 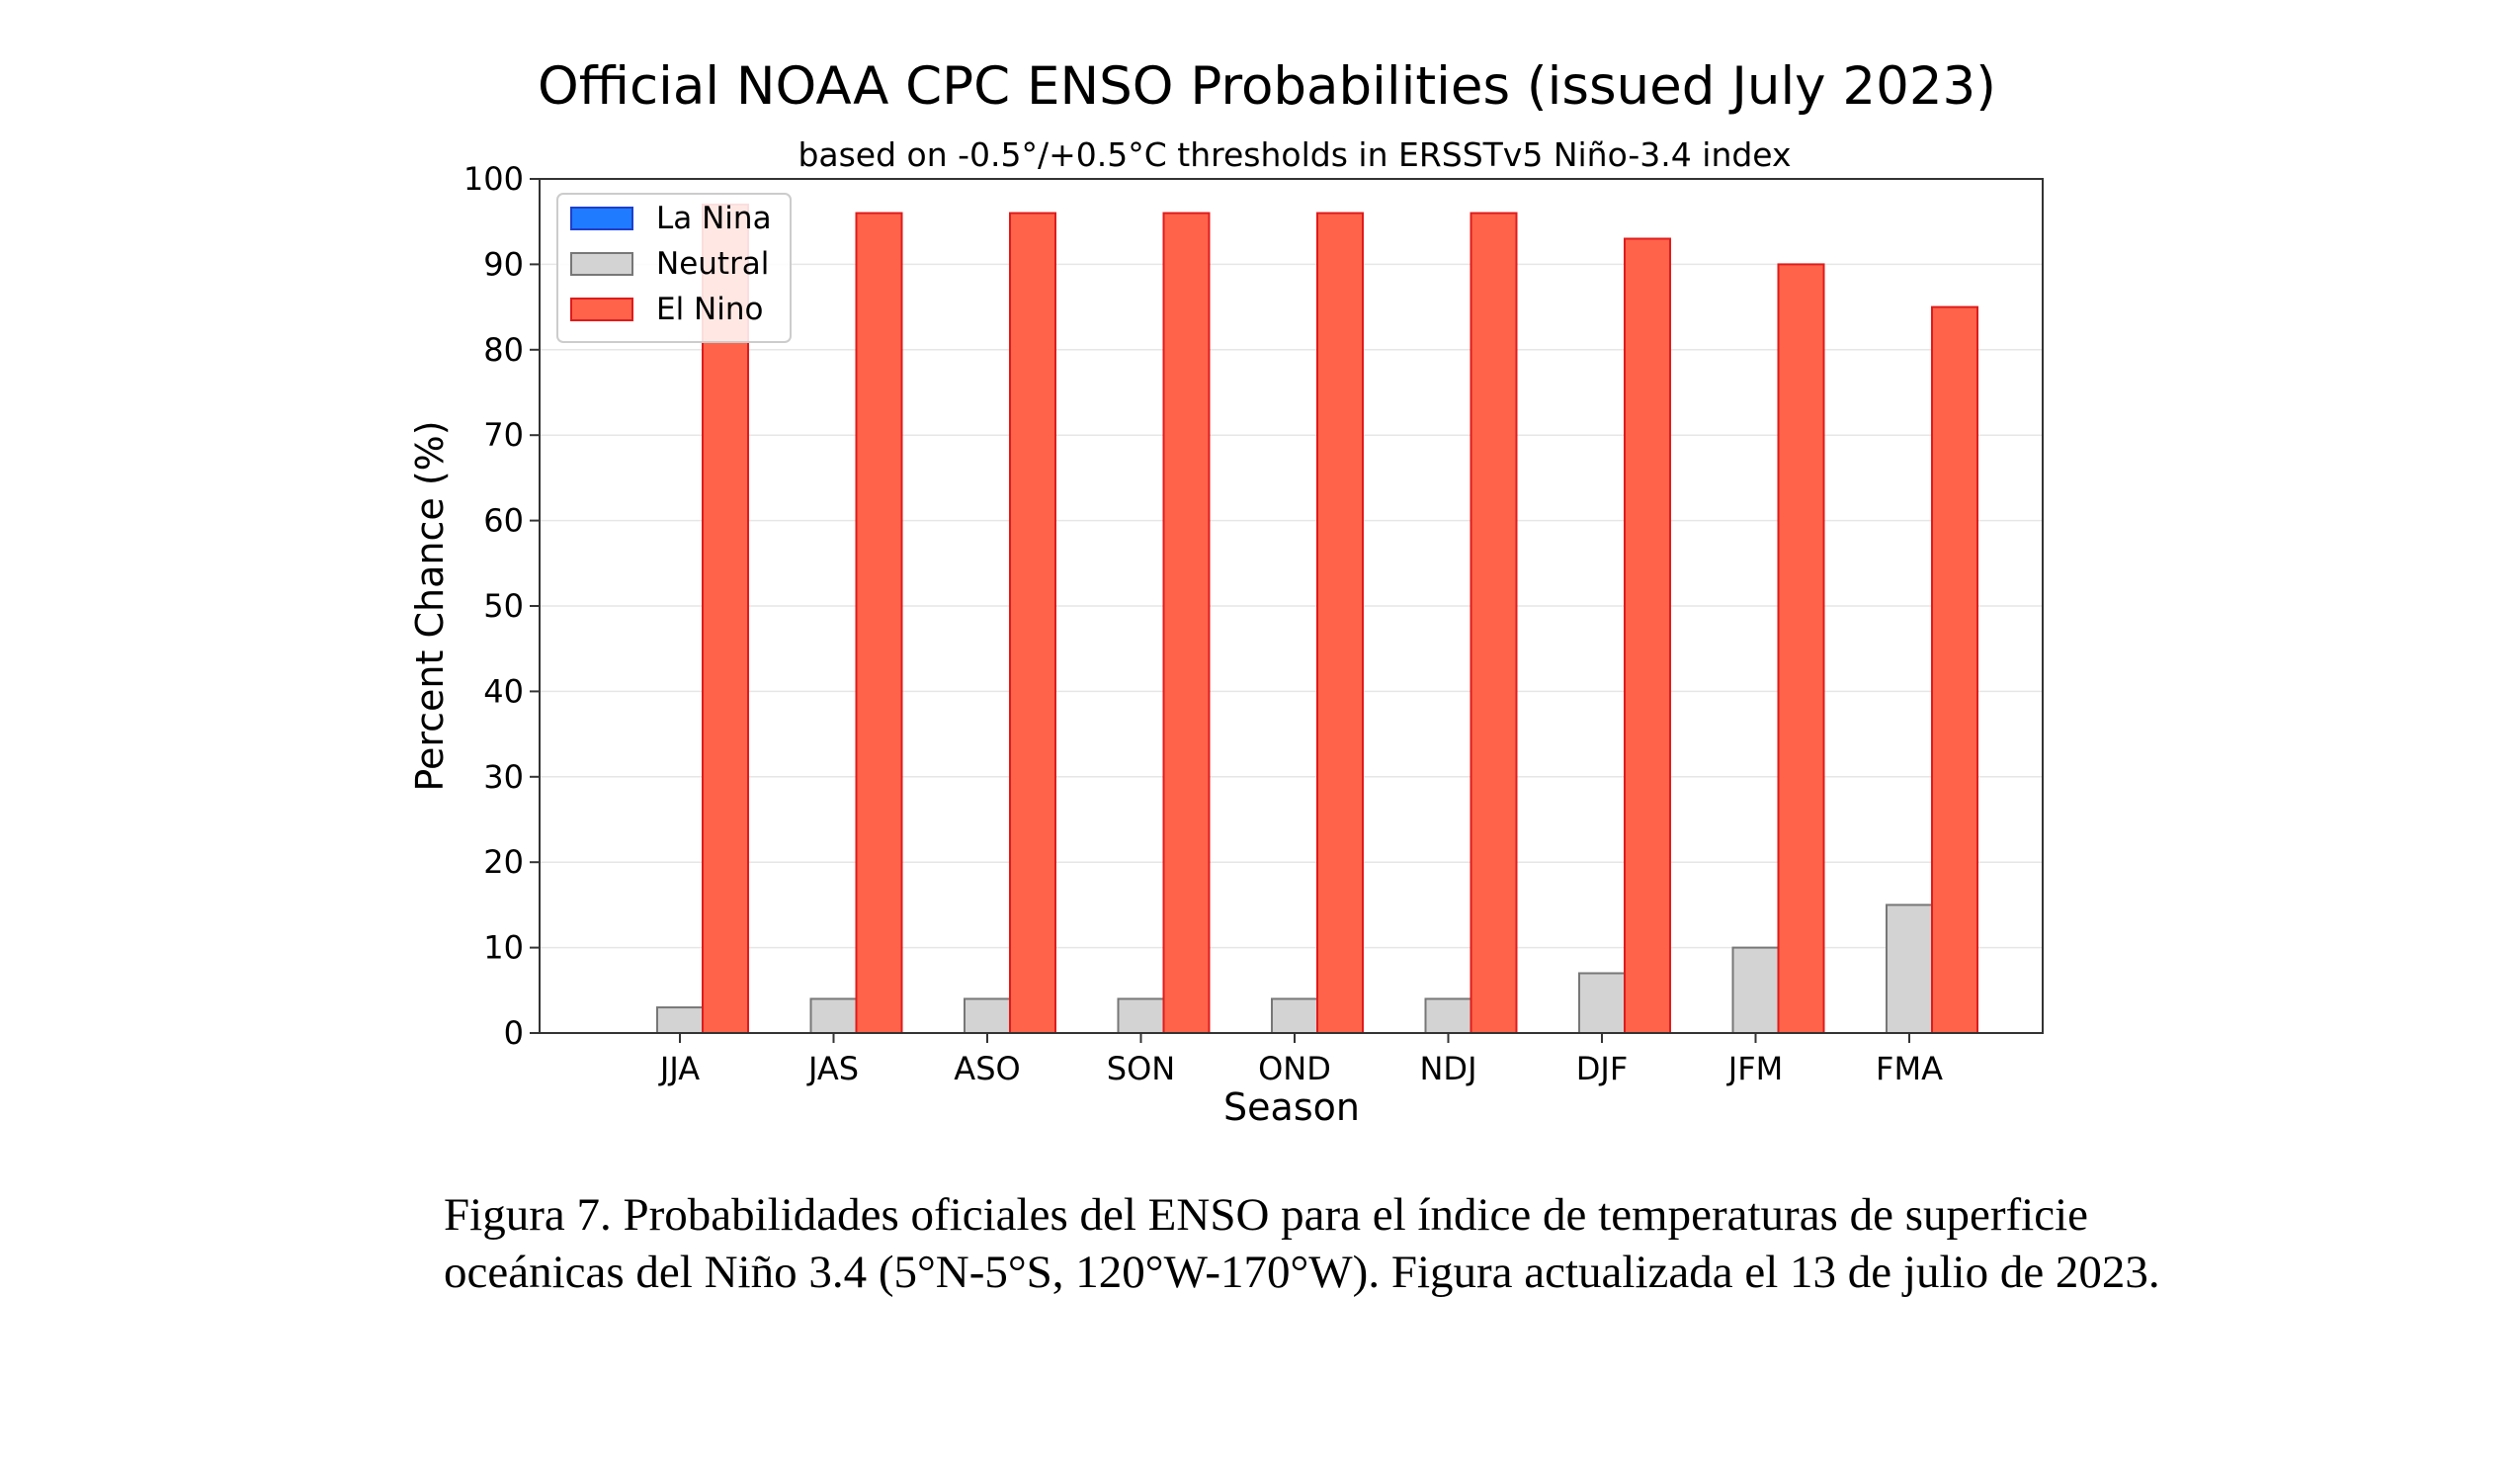 I want to click on y-tick-label: 60, so click(x=503, y=521).